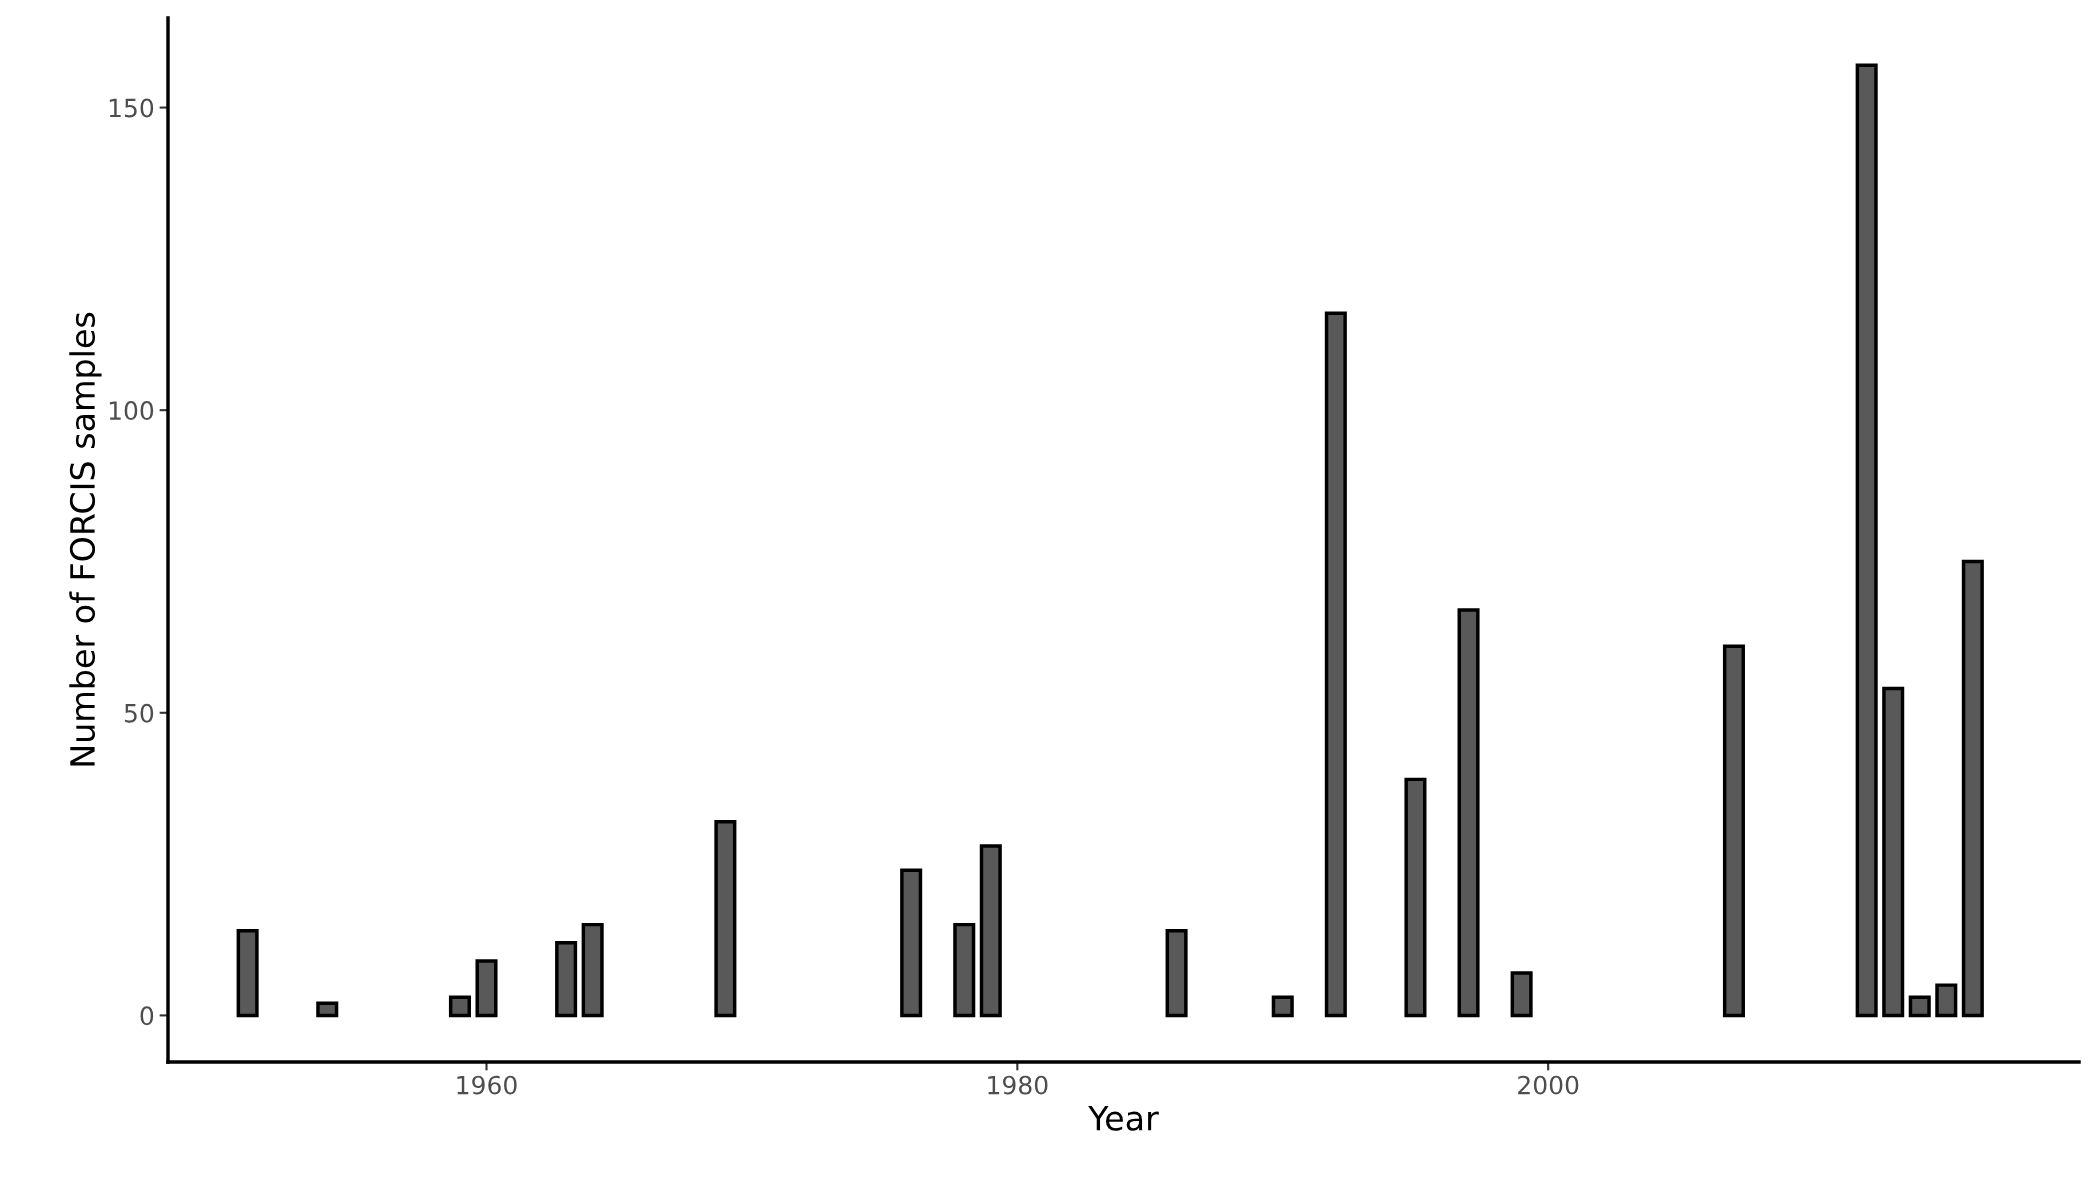 The image size is (2100, 1200). I want to click on y-axis-title: Number of FORCIS samples, so click(85, 539).